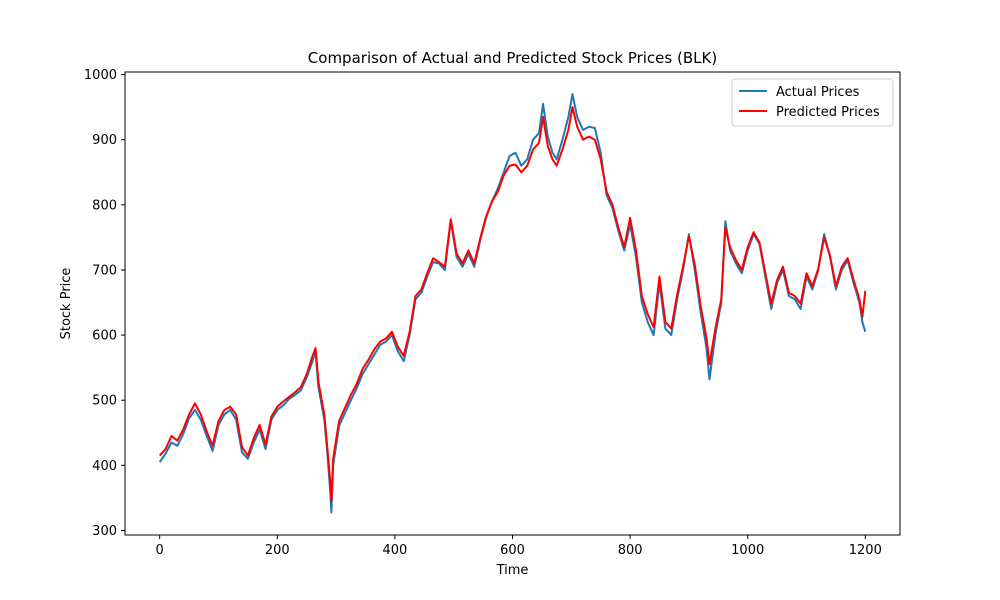  Describe the element at coordinates (104, 466) in the screenshot. I see `y-tick-label: 400` at that location.